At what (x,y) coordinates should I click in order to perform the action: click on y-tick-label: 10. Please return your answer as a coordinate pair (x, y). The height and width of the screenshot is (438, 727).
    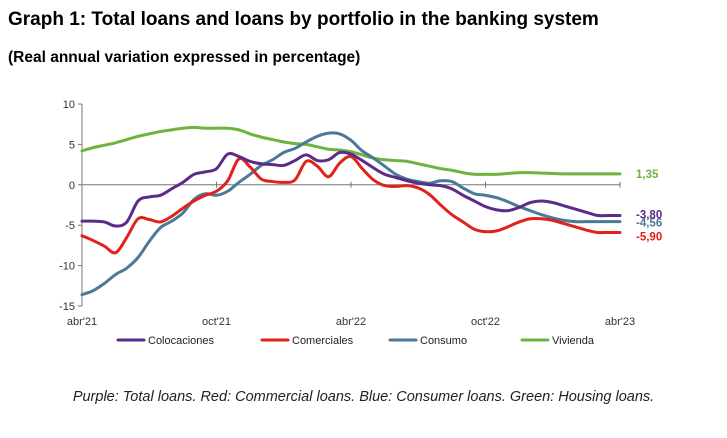
    Looking at the image, I should click on (69, 105).